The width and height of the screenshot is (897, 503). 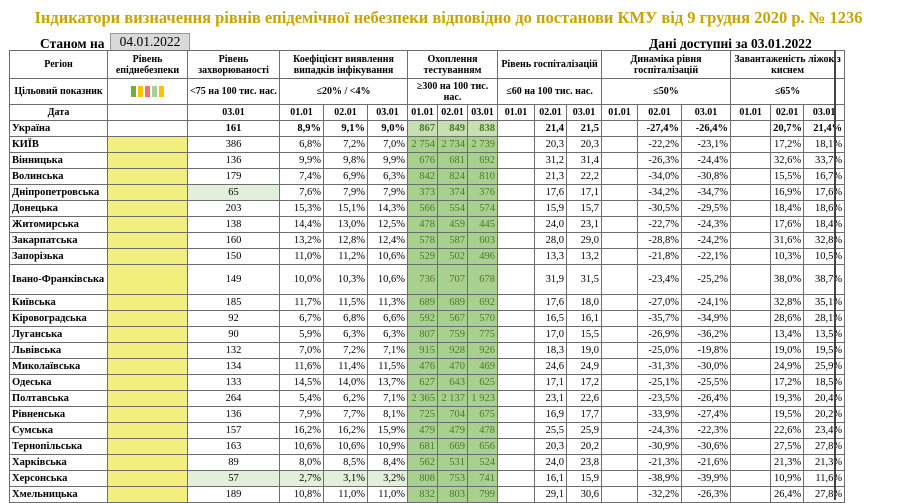 I want to click on testing-value: 479, so click(x=422, y=430).